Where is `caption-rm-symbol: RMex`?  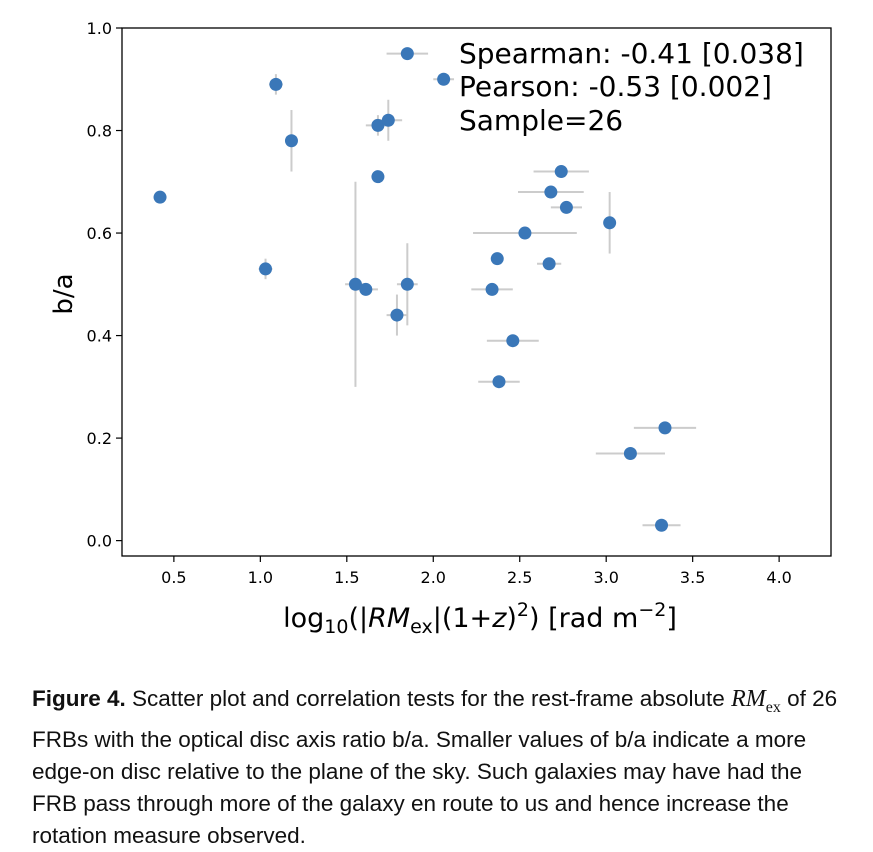 caption-rm-symbol: RMex is located at coordinates (756, 701).